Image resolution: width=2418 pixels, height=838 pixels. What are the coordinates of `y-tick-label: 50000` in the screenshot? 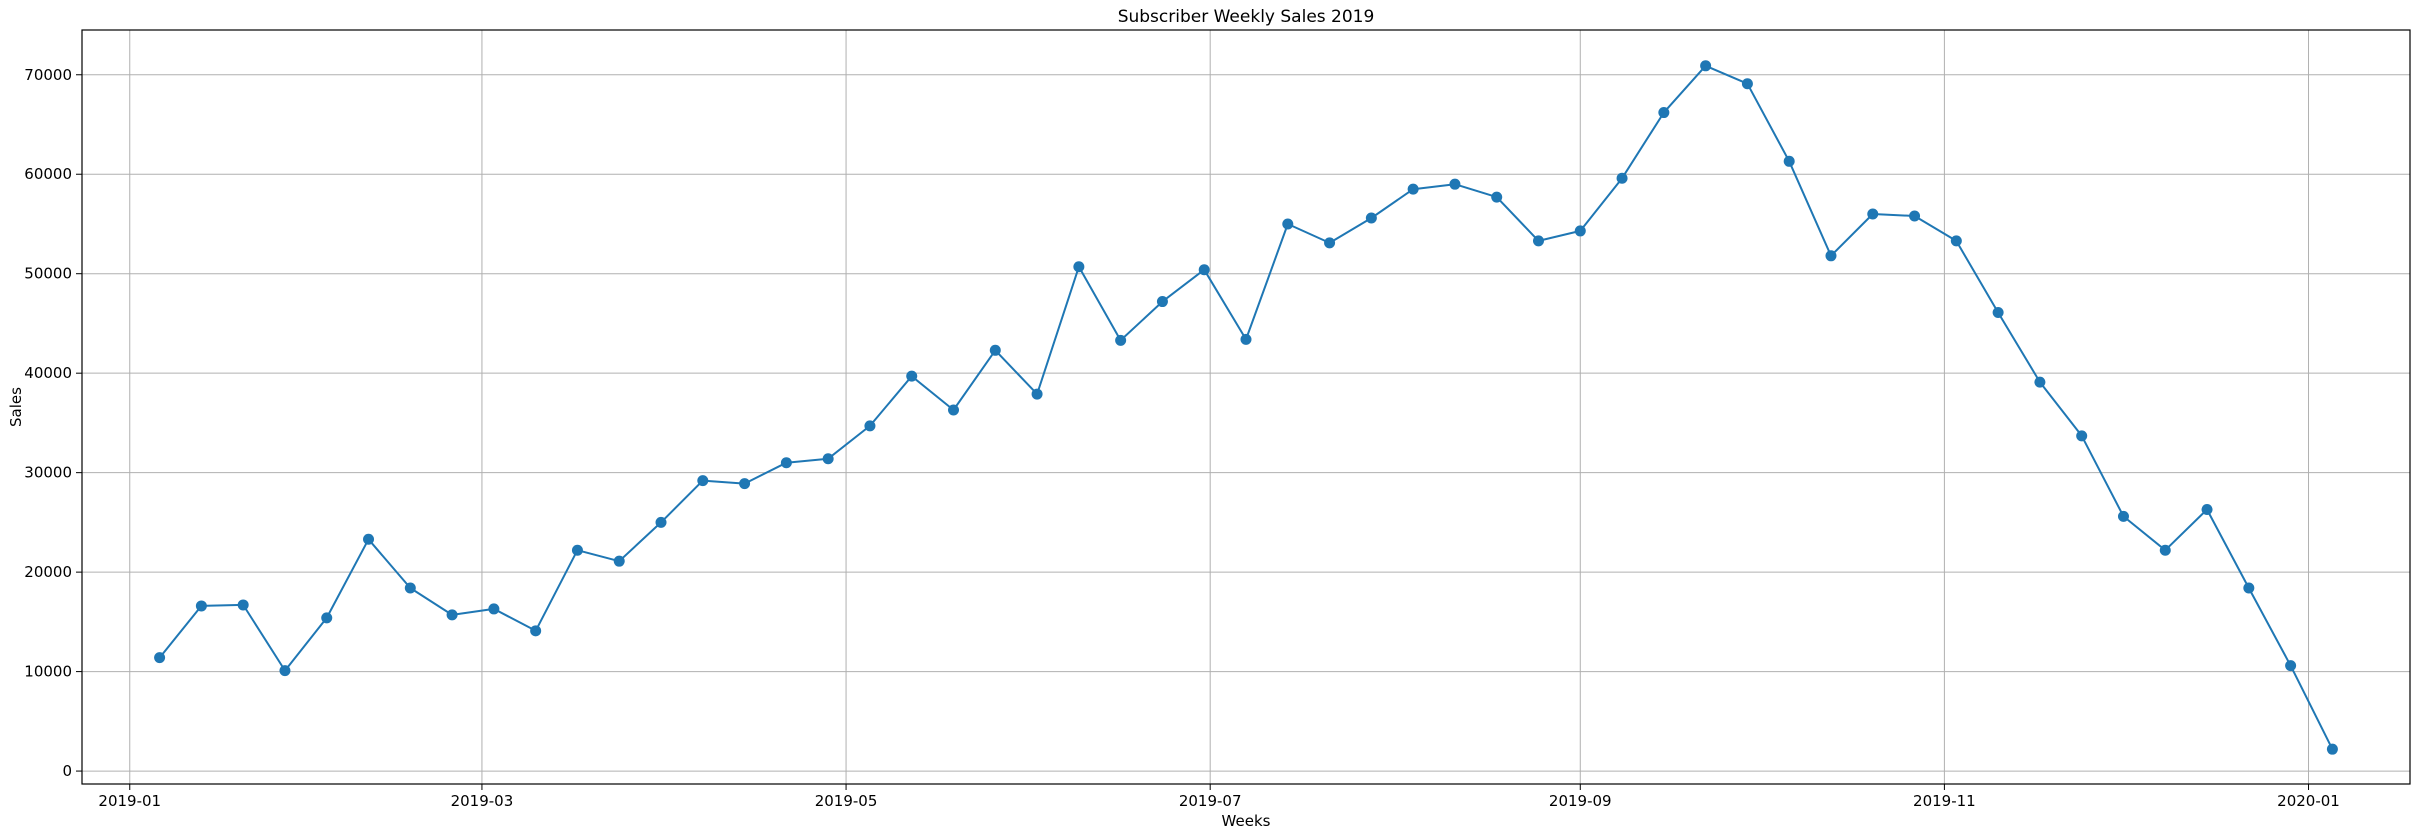 It's located at (48, 274).